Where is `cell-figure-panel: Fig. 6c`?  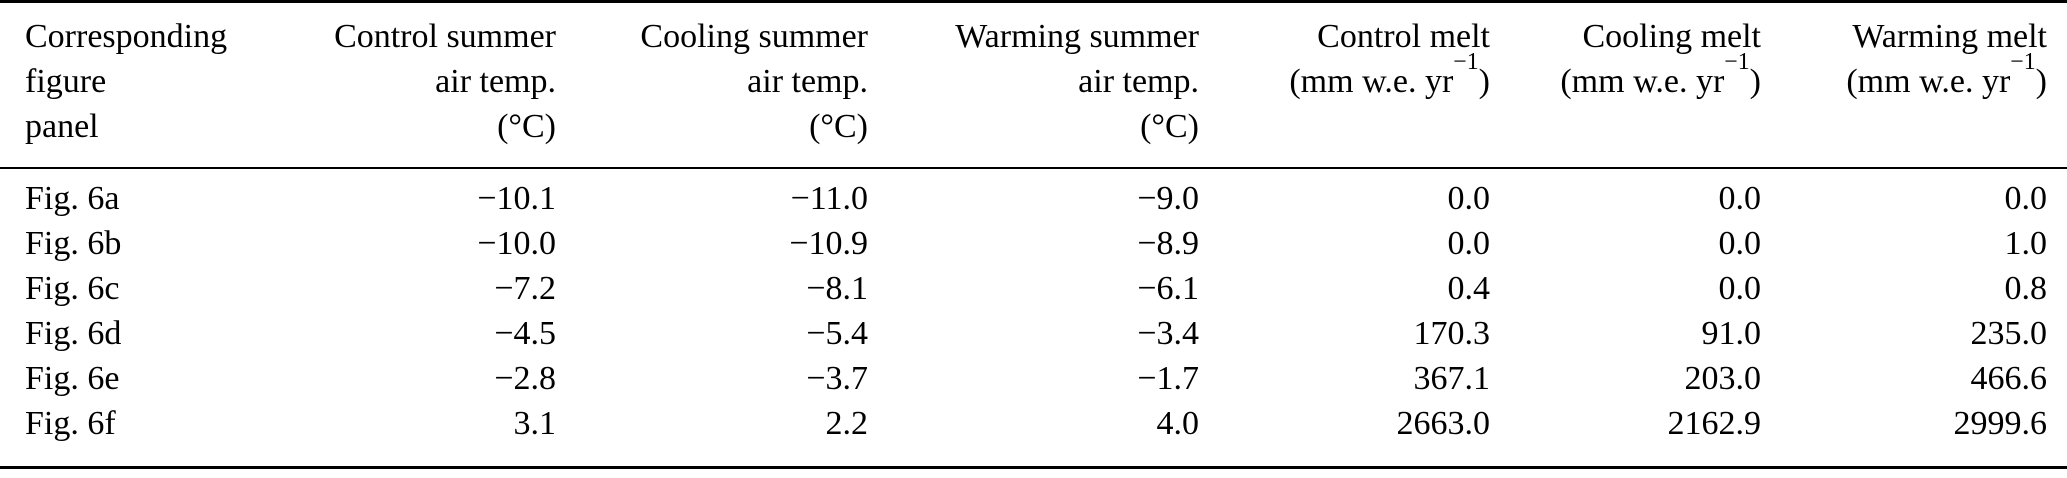 cell-figure-panel: Fig. 6c is located at coordinates (72, 288).